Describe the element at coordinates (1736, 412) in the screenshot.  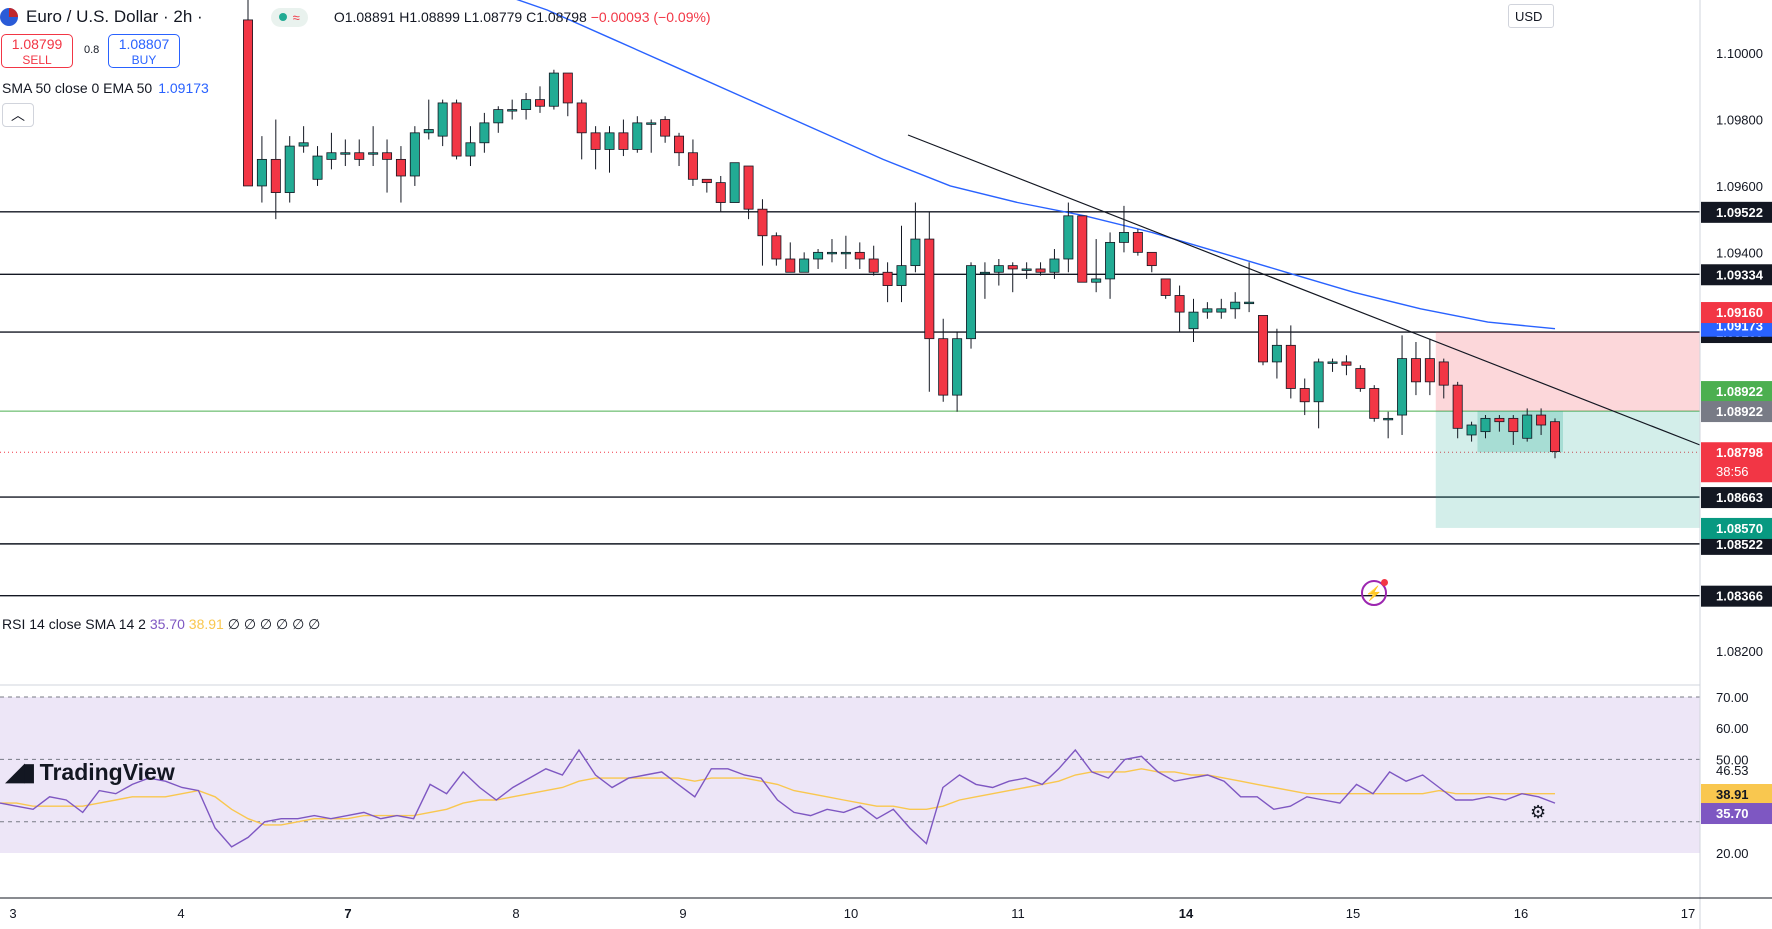
I see `position-entry-label: 1.08922` at that location.